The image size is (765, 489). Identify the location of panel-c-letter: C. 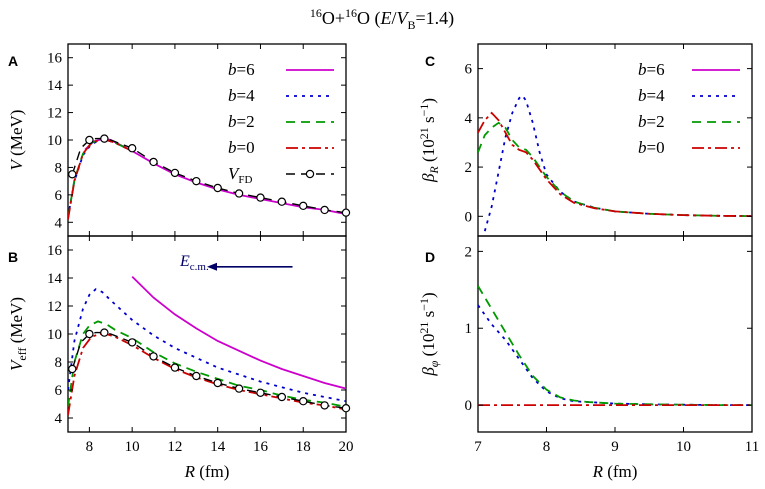
(430, 61).